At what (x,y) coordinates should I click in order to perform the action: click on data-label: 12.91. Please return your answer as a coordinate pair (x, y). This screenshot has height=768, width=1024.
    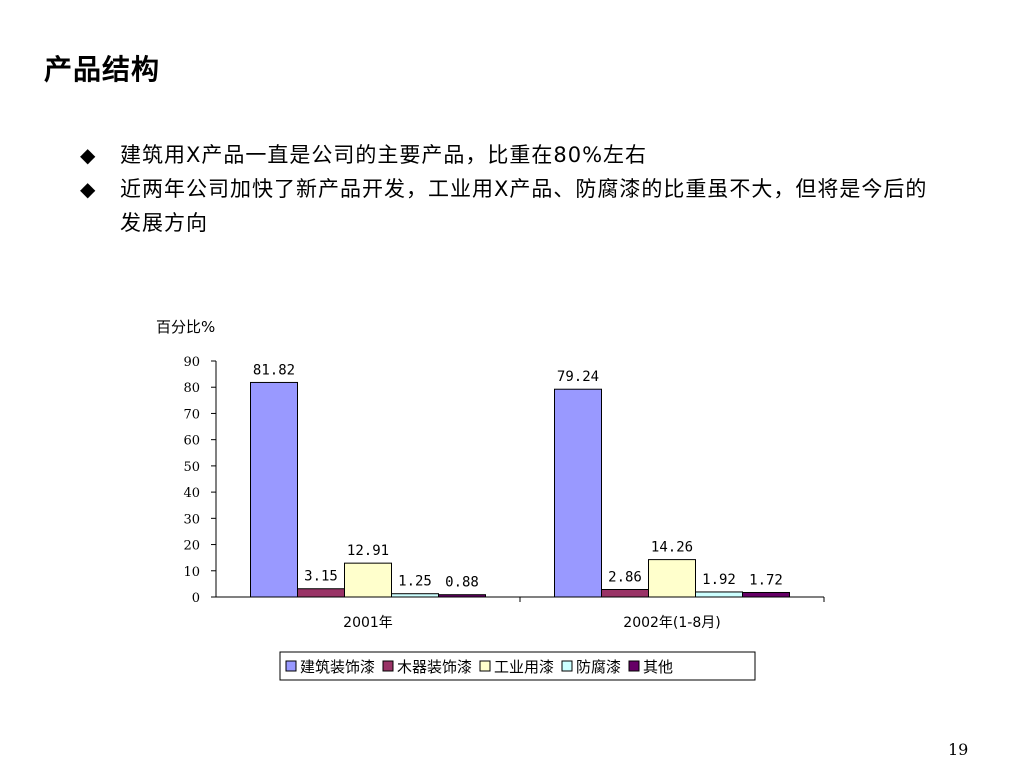
    Looking at the image, I should click on (368, 551).